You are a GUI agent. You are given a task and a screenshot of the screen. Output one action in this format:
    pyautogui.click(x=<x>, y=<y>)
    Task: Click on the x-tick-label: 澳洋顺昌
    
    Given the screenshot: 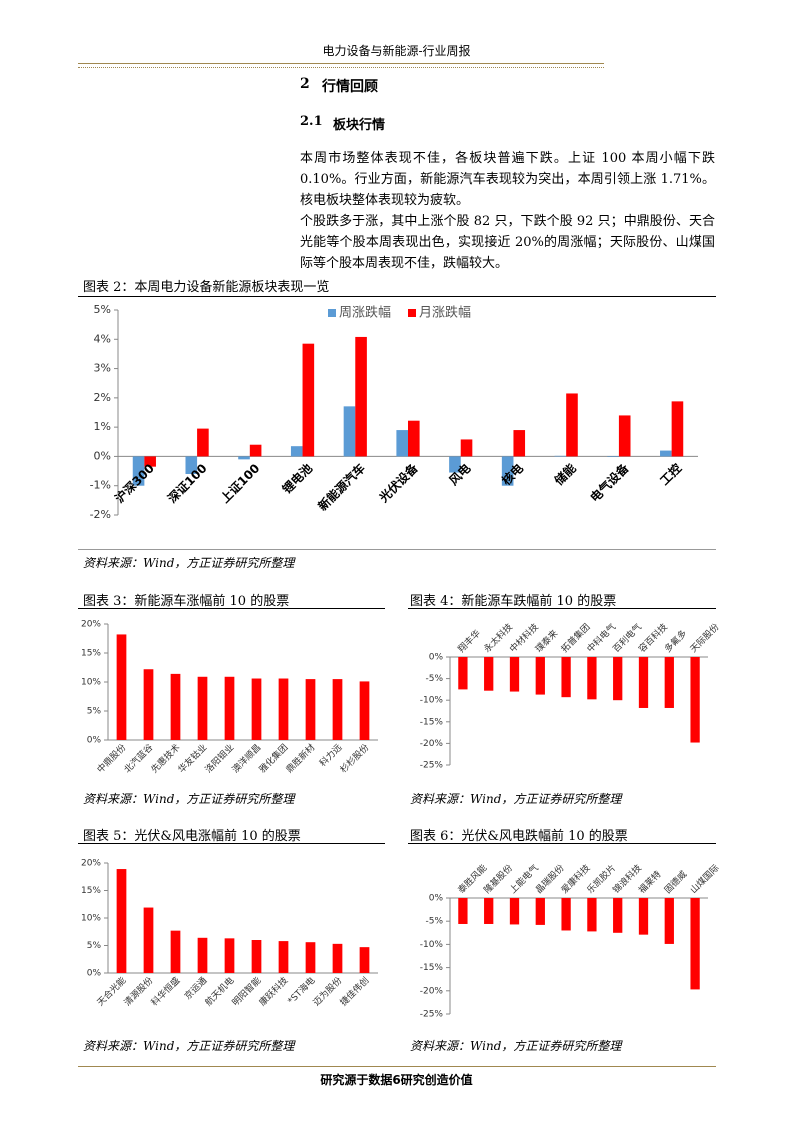 What is the action you would take?
    pyautogui.click(x=246, y=758)
    